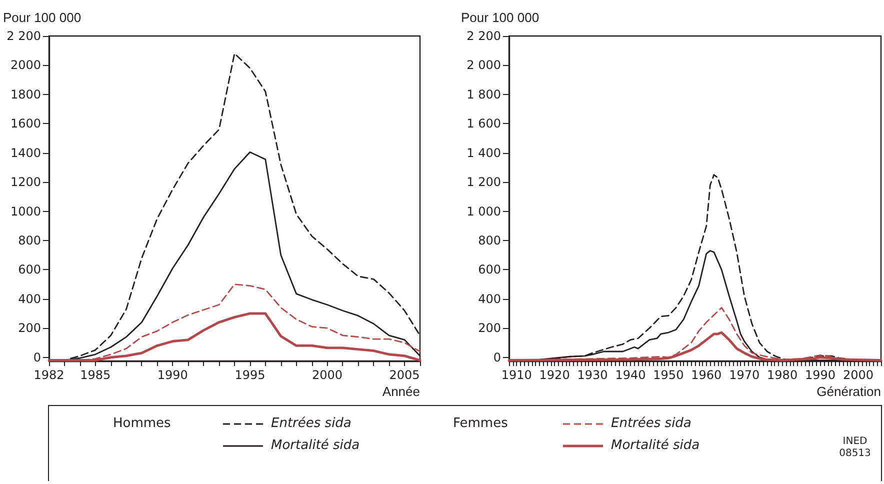 This screenshot has height=484, width=884. What do you see at coordinates (250, 375) in the screenshot?
I see `x-tick-label: 1995` at bounding box center [250, 375].